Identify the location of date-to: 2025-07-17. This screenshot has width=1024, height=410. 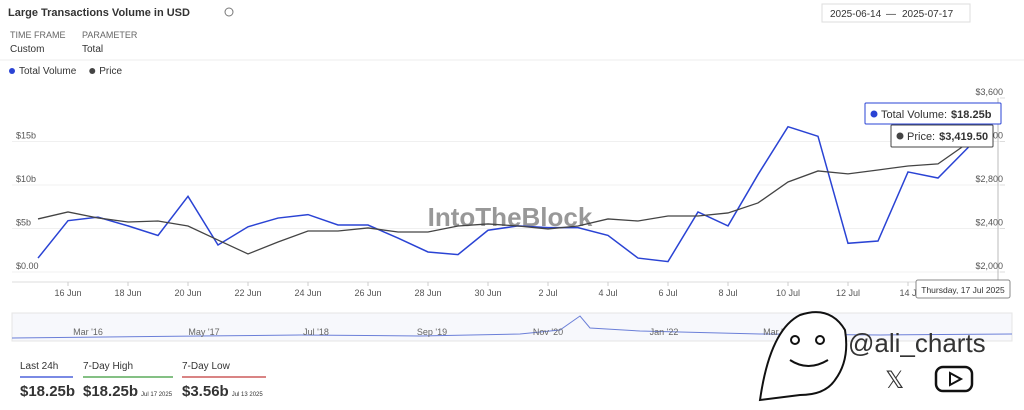
(928, 14).